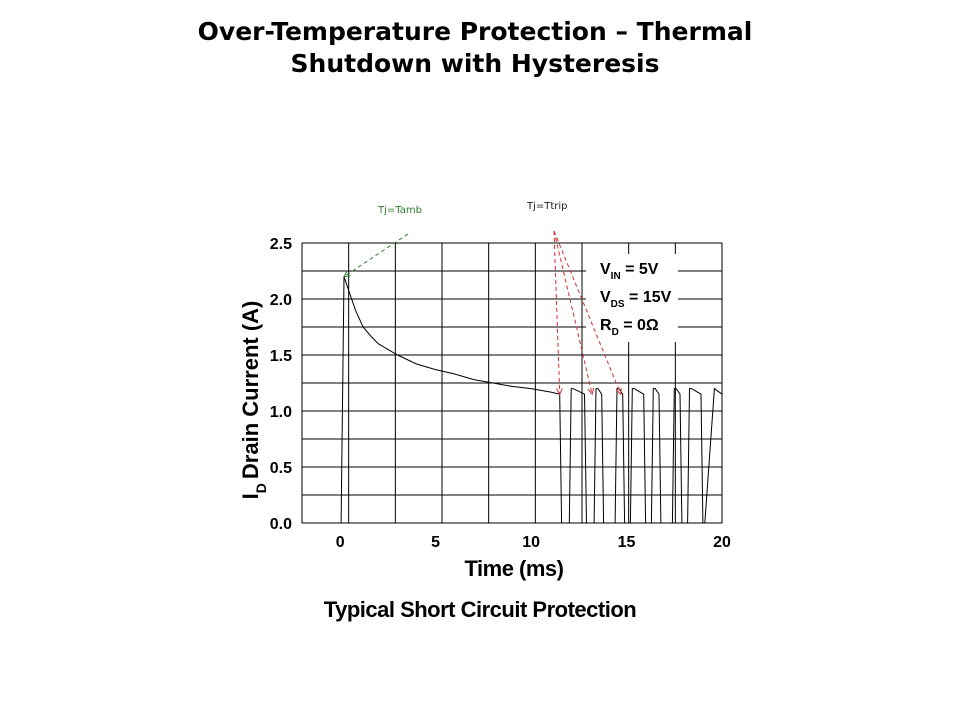 The height and width of the screenshot is (720, 960). I want to click on slide-title-line-1: Over-Temperature Protection – Thermal, so click(475, 31).